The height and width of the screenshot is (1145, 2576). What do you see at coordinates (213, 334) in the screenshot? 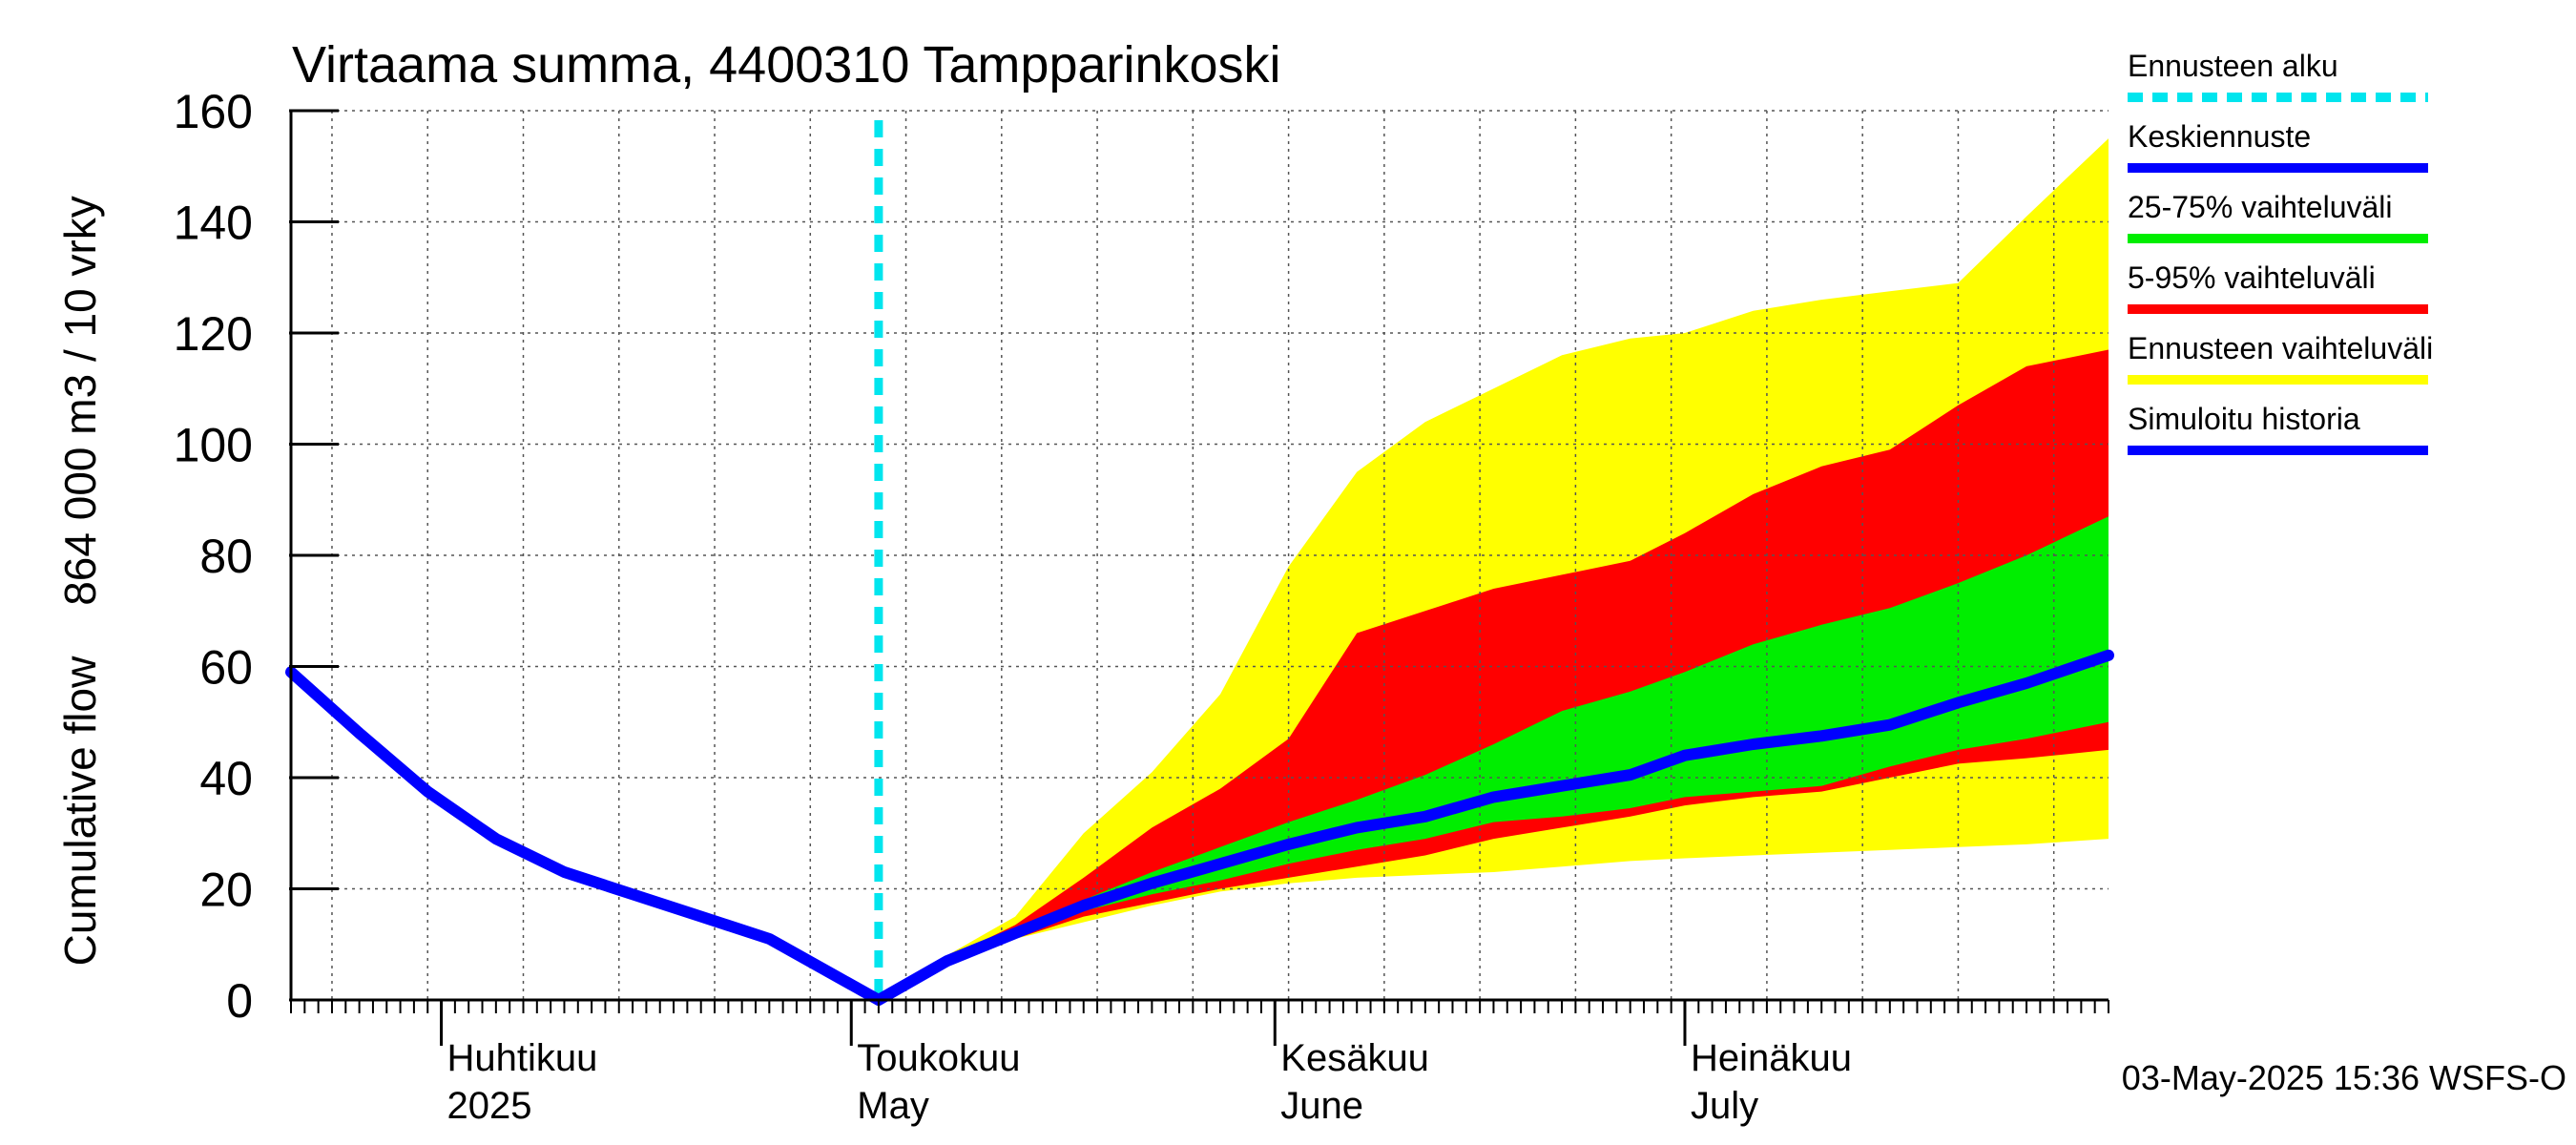
I see `y-tick-label: 120` at bounding box center [213, 334].